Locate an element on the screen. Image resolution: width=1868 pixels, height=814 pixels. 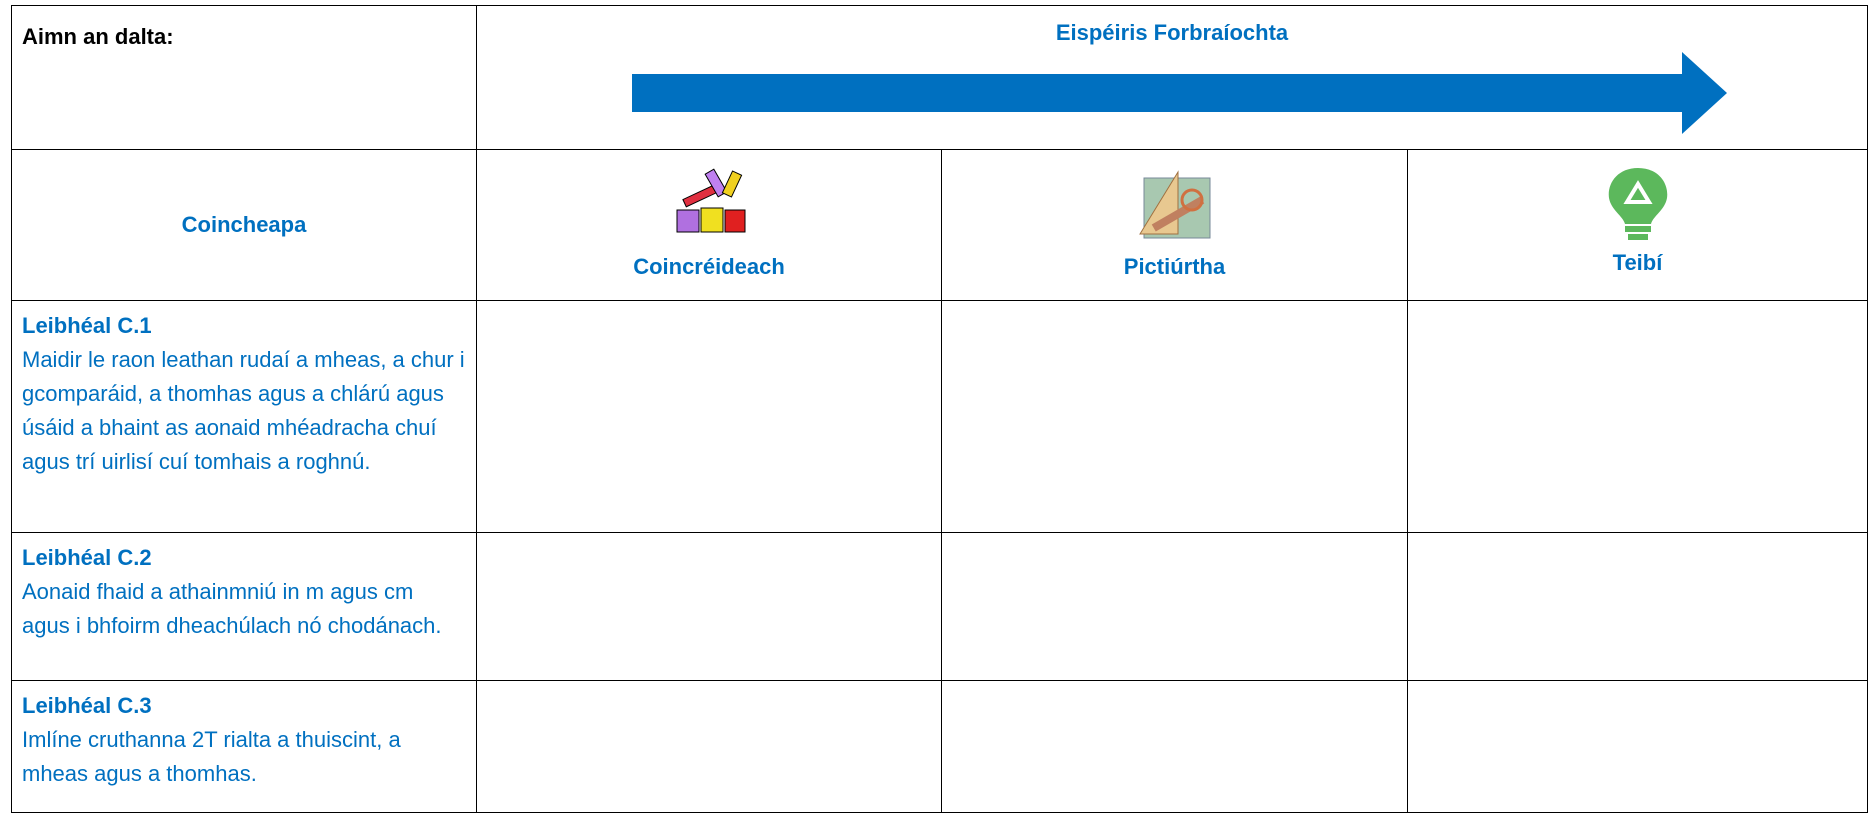
arrow is located at coordinates (1179, 93).